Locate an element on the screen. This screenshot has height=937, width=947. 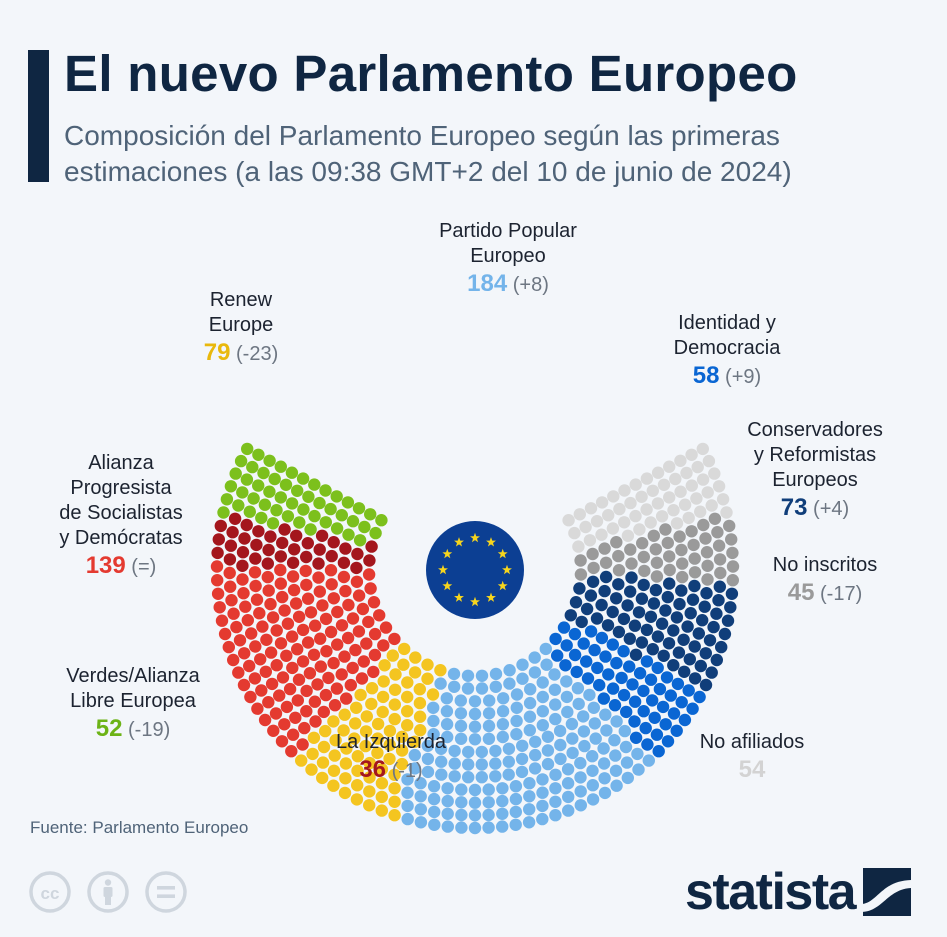
party-name-line: Progresista is located at coordinates (121, 488).